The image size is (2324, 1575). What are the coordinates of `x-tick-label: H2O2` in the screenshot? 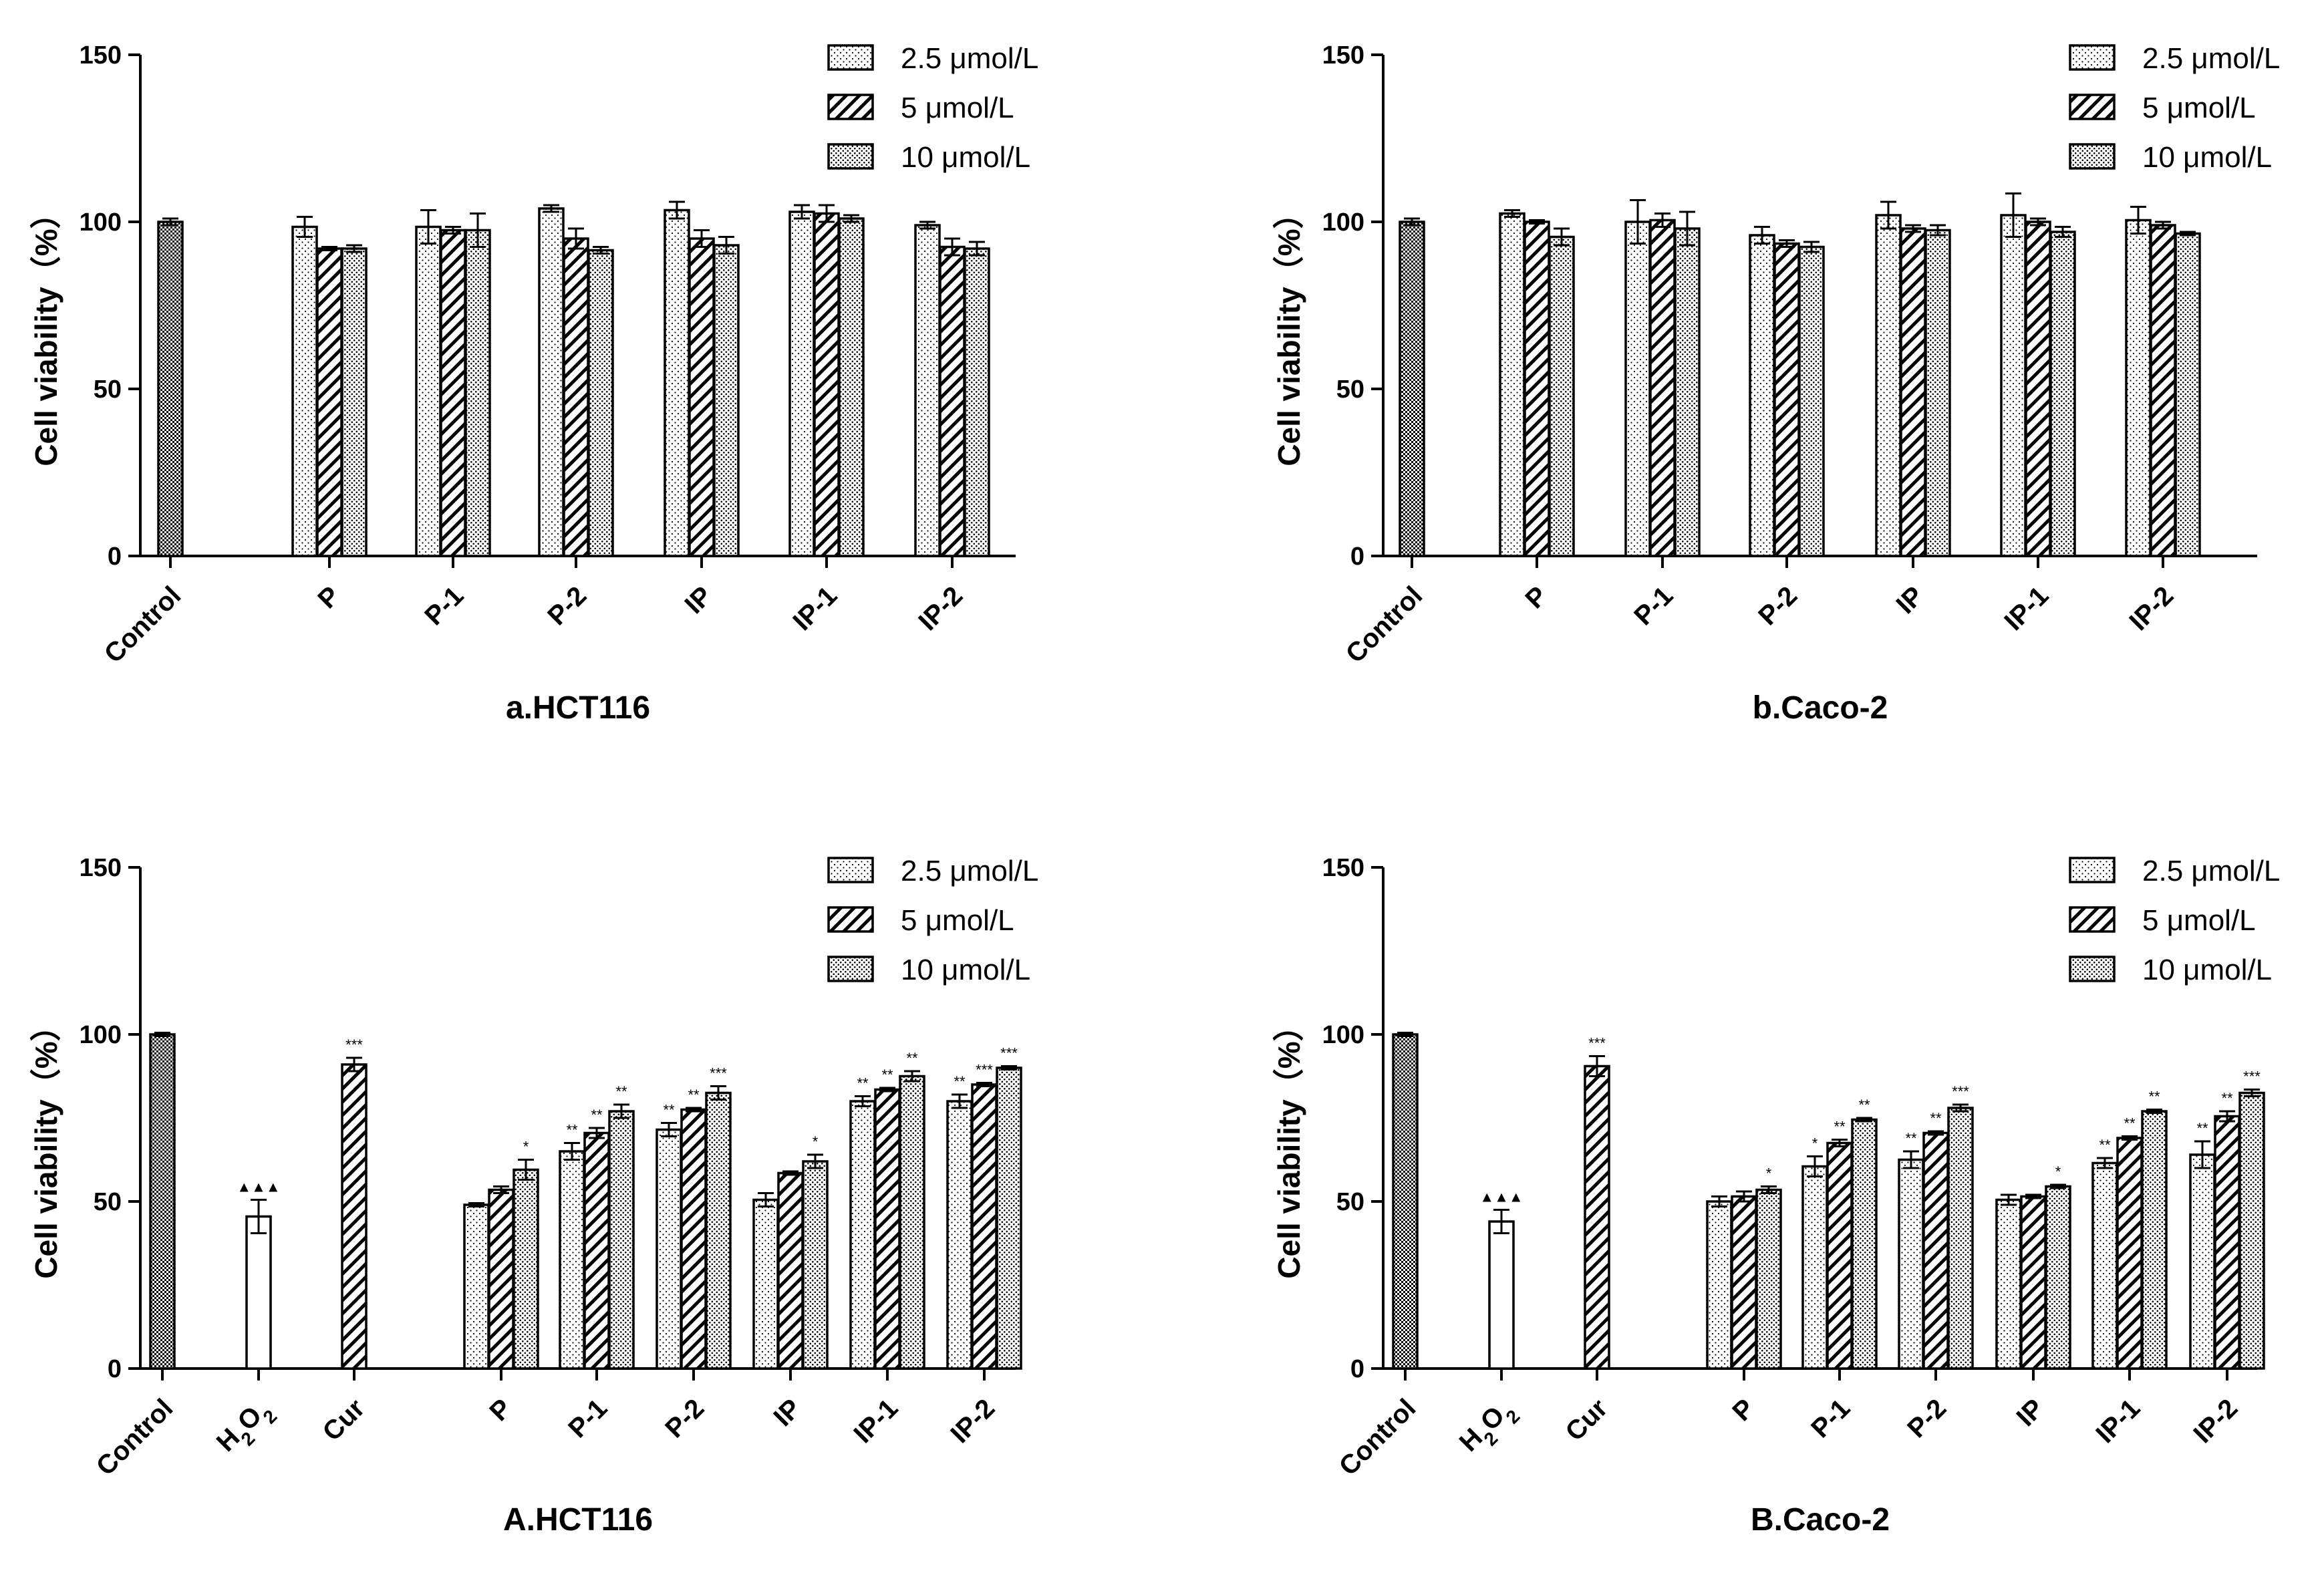 It's located at (1489, 1428).